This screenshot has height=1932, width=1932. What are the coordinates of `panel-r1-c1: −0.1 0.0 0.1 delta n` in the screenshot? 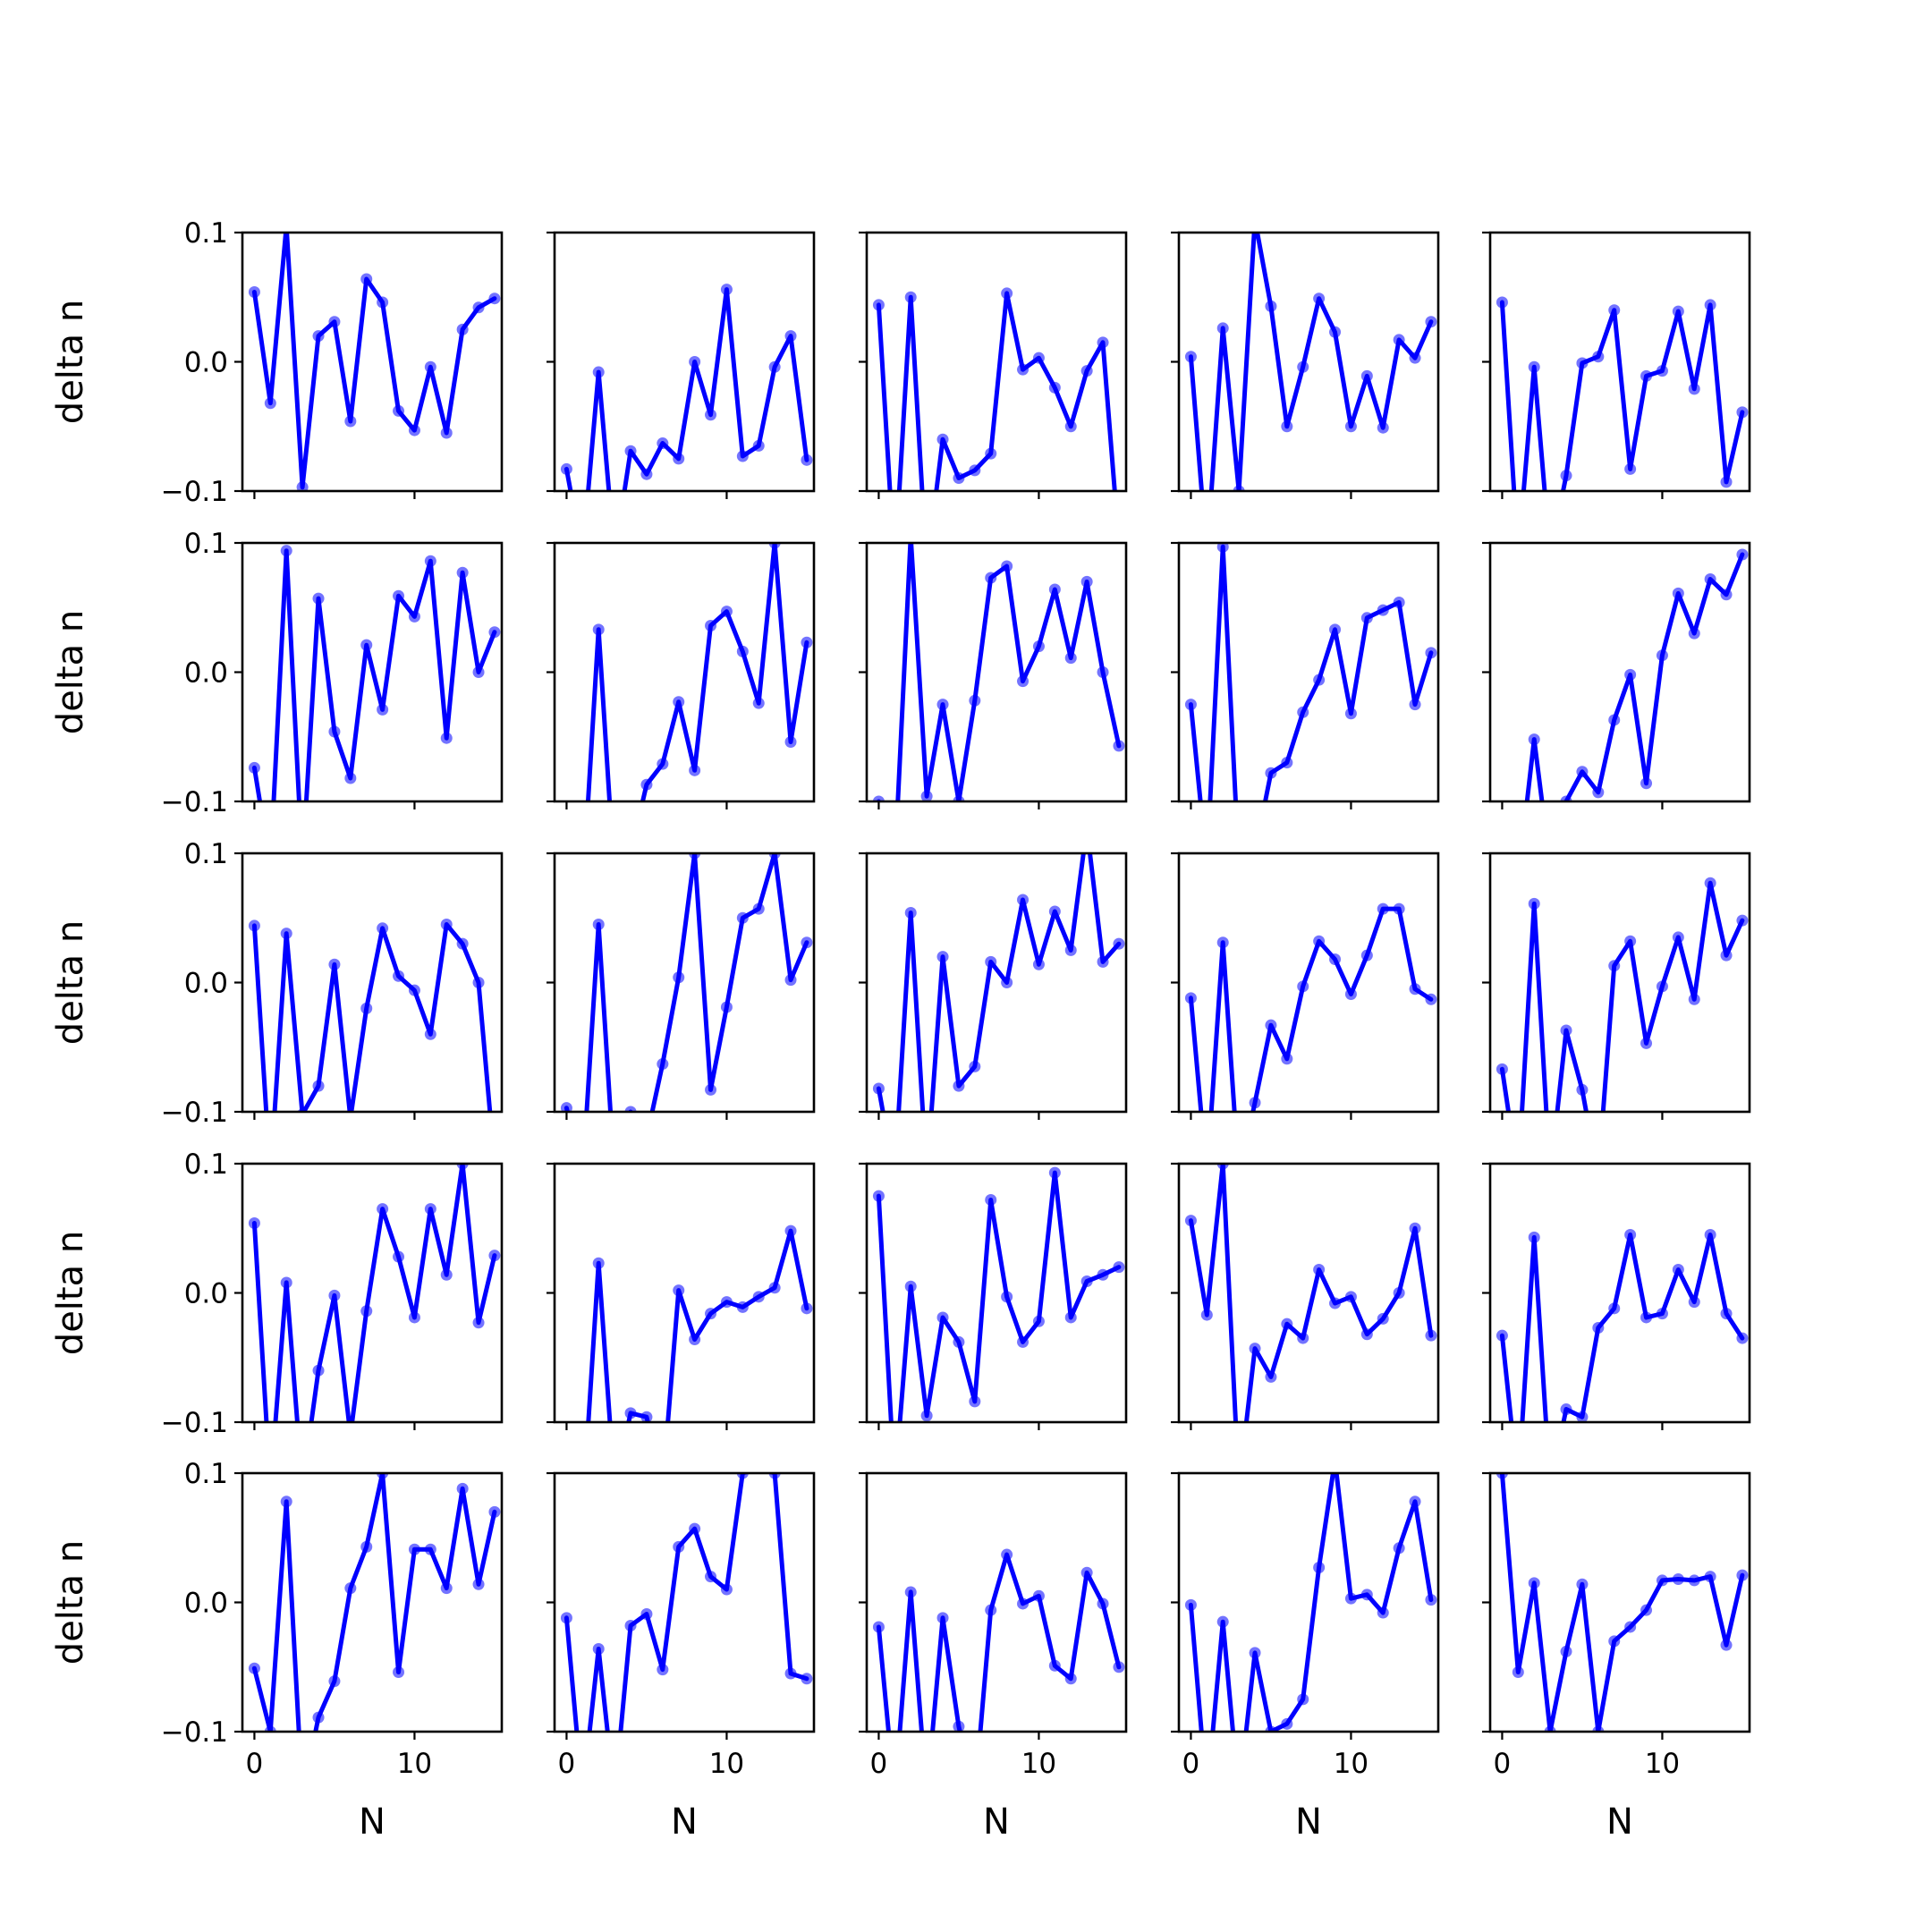 It's located at (277, 362).